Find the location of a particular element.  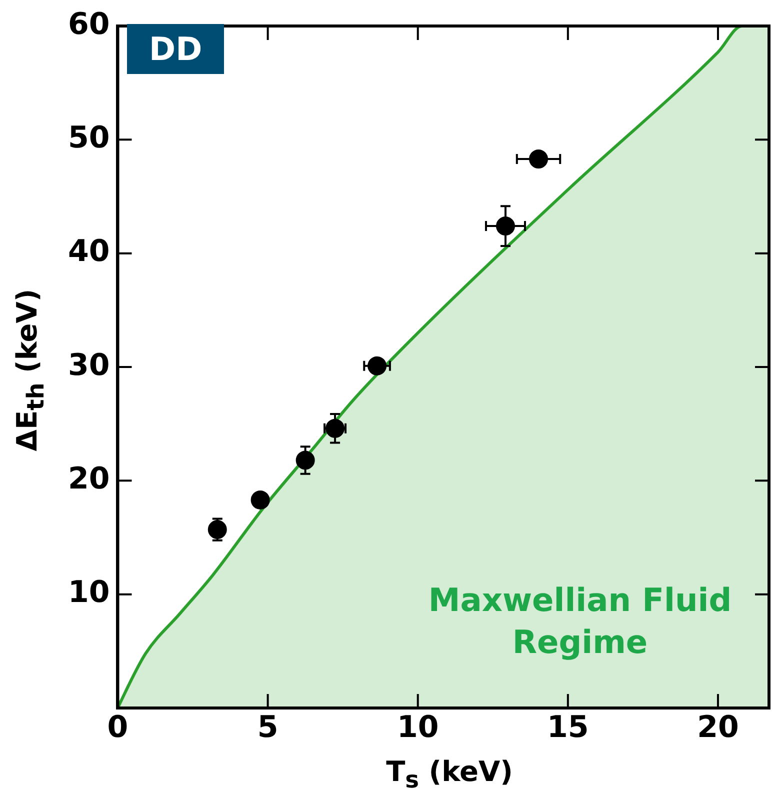

y-tick-label: 30 is located at coordinates (89, 365).